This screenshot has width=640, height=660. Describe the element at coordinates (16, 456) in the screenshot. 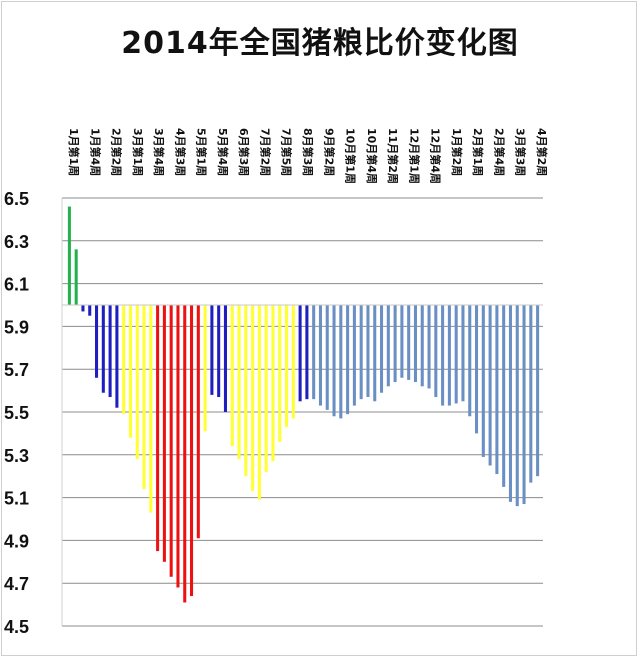

I see `y-tick-label: 5.3` at that location.